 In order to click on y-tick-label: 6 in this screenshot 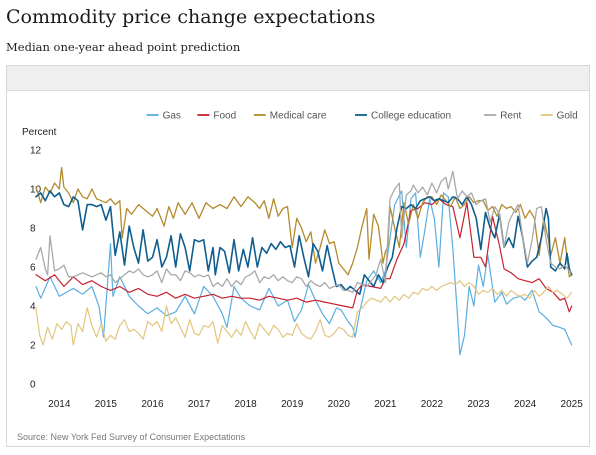, I will do `click(33, 268)`.